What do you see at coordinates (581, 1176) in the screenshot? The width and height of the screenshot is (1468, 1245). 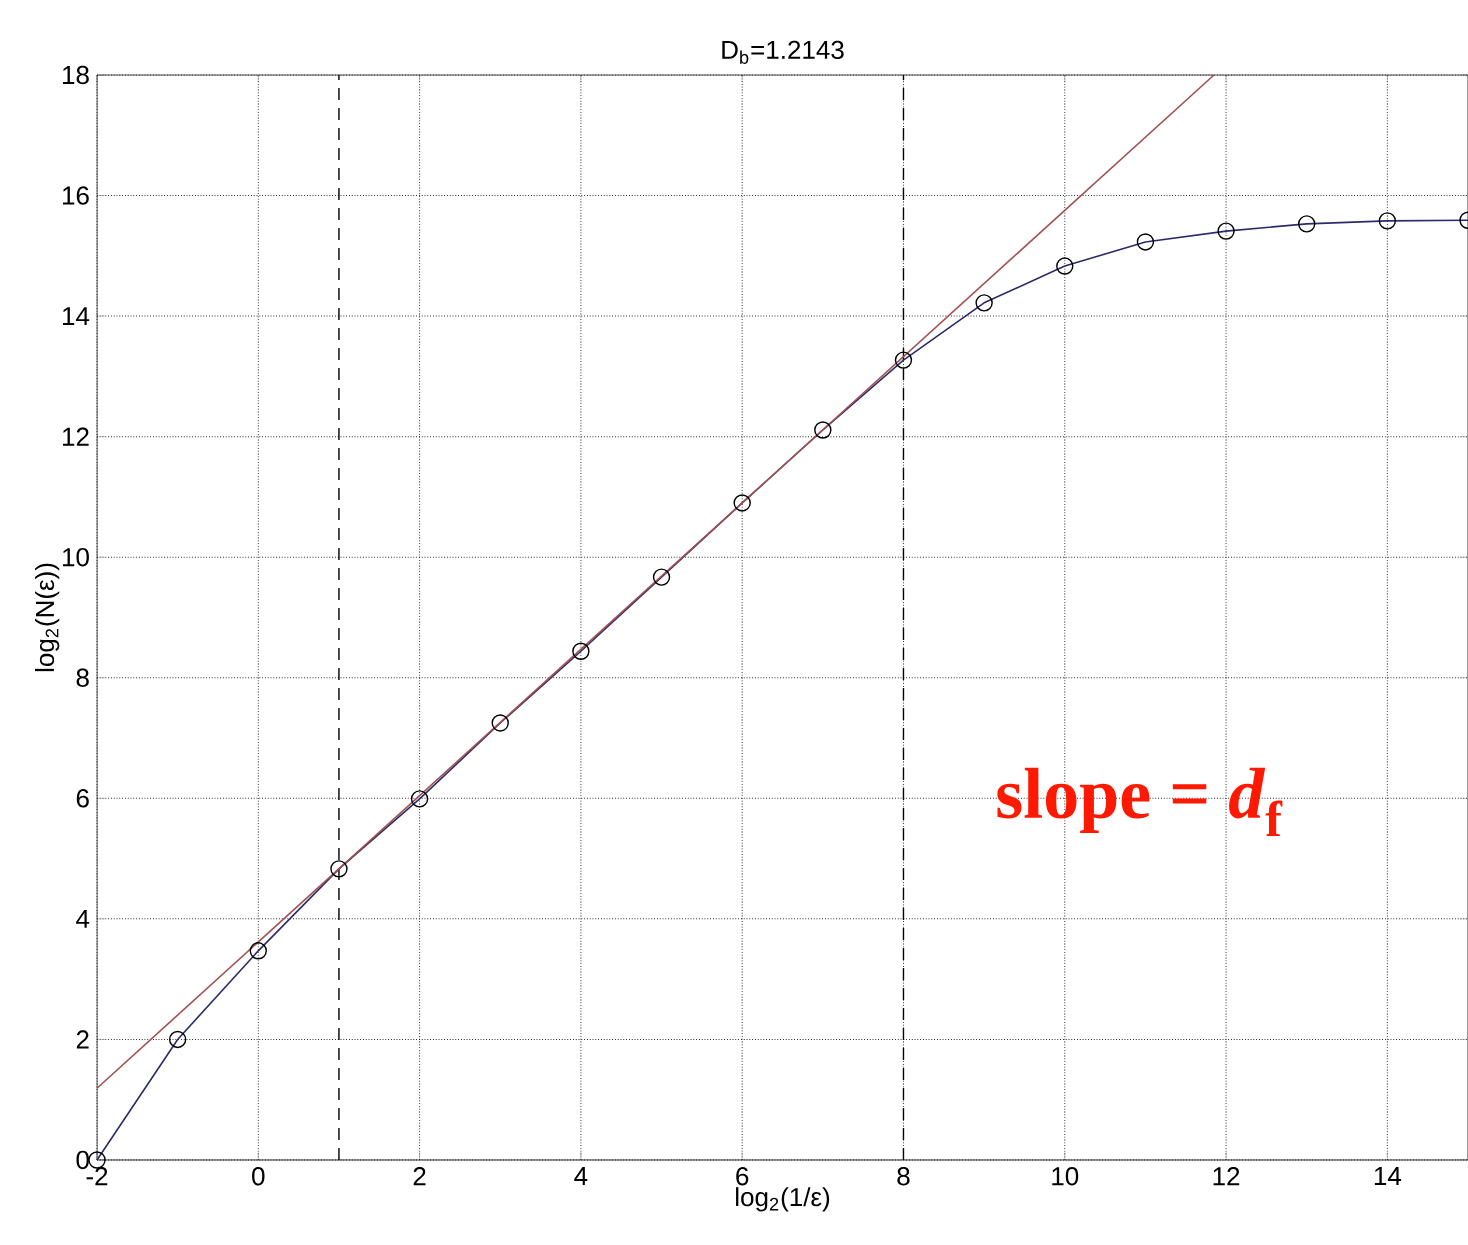 I see `x-tick-label: 4` at bounding box center [581, 1176].